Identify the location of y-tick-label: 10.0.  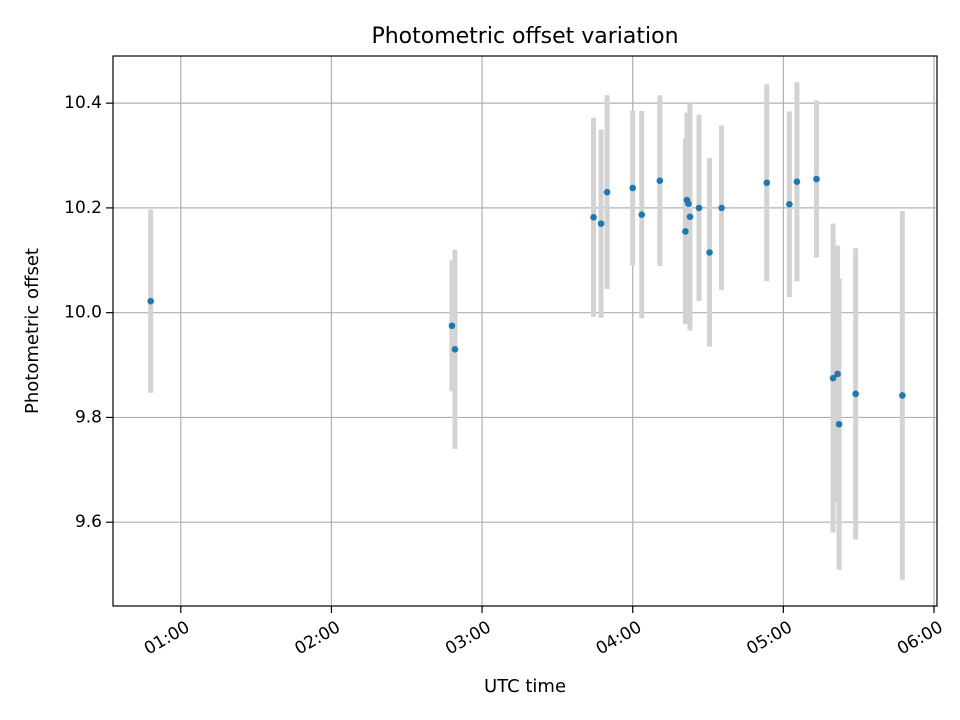
(83, 313).